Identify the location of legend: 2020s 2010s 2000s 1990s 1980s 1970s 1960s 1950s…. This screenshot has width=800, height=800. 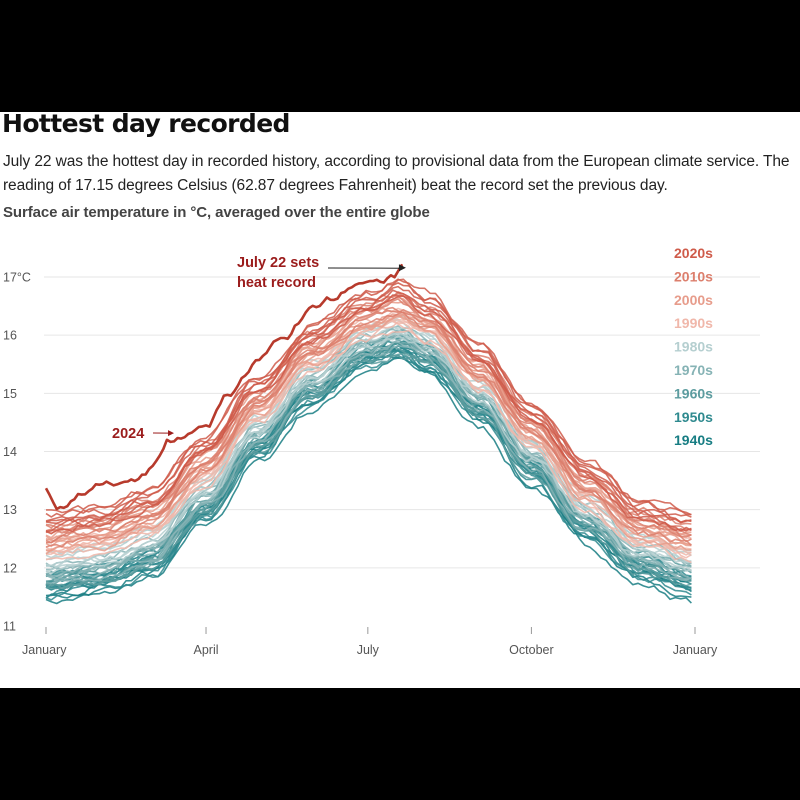
(693, 346).